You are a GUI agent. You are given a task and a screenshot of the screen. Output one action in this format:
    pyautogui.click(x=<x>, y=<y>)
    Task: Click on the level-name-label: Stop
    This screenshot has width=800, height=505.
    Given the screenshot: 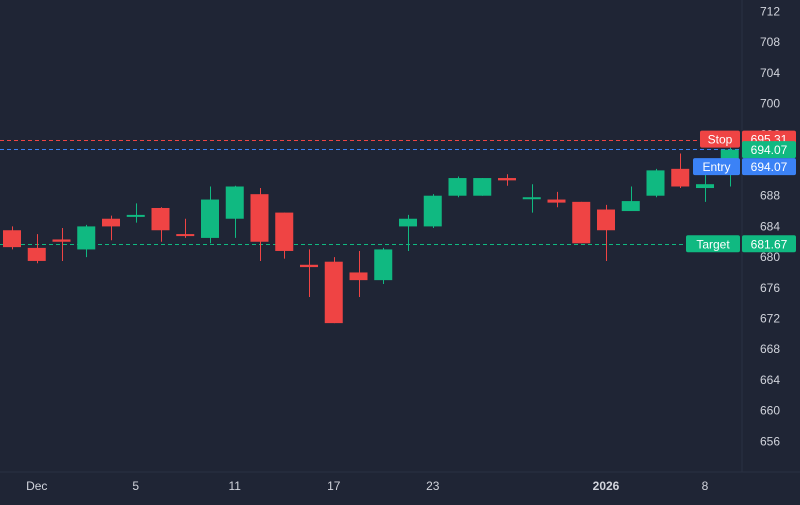 What is the action you would take?
    pyautogui.click(x=720, y=140)
    